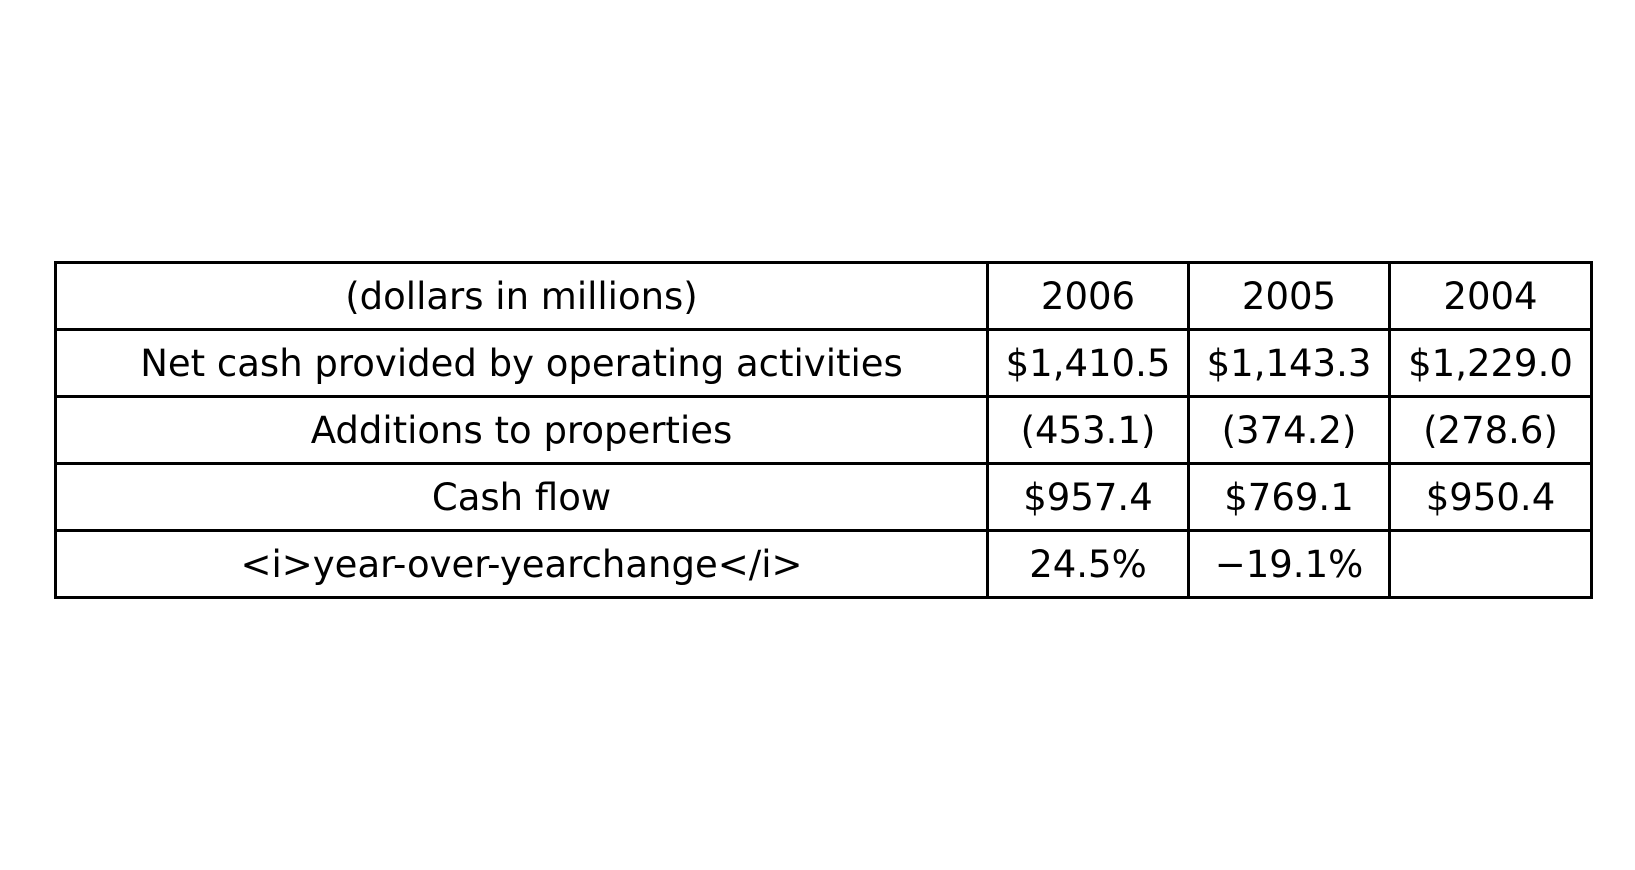  Describe the element at coordinates (1289, 296) in the screenshot. I see `header-cell-2005: 2005` at that location.